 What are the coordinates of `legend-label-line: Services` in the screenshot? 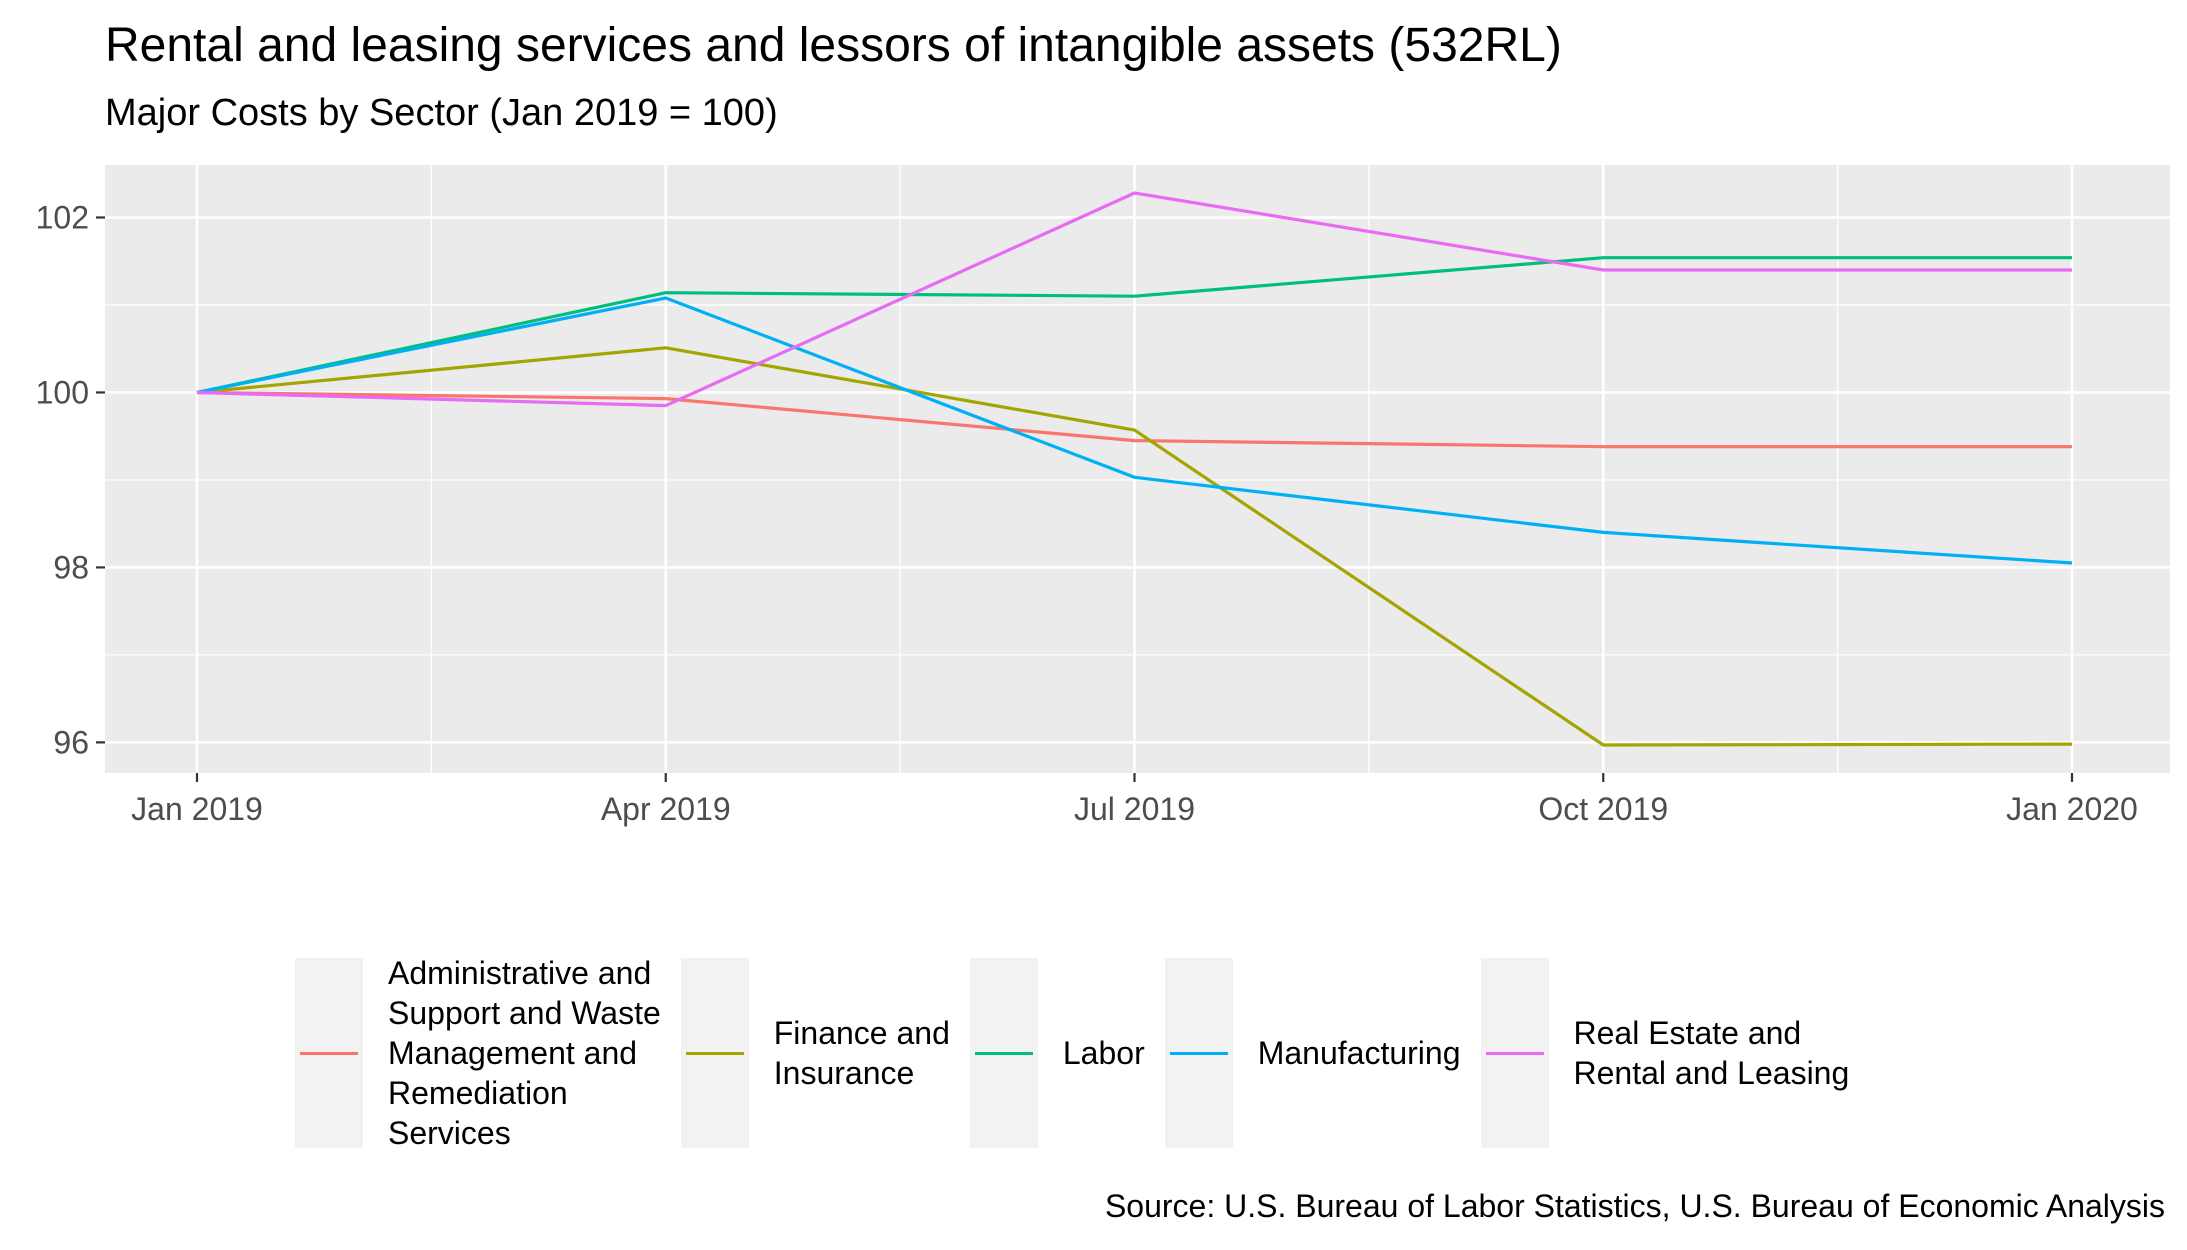 It's located at (449, 1133).